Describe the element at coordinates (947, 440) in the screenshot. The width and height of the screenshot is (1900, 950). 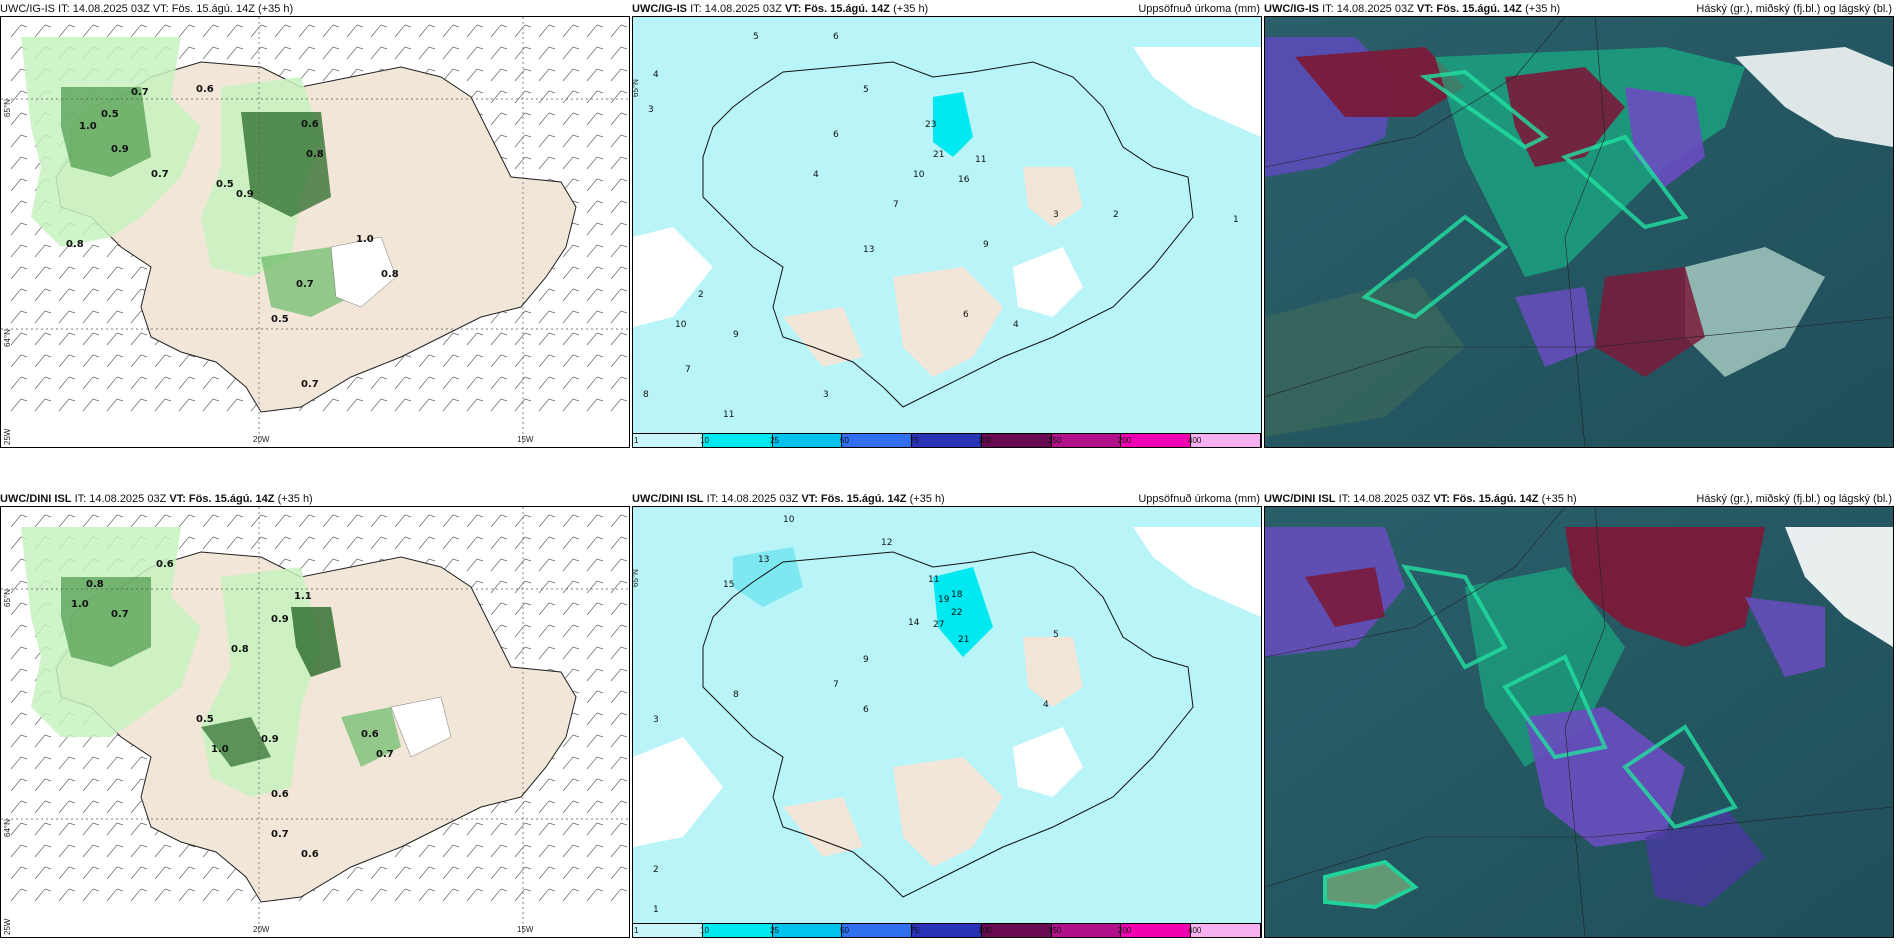
I see `precip-colorbar` at that location.